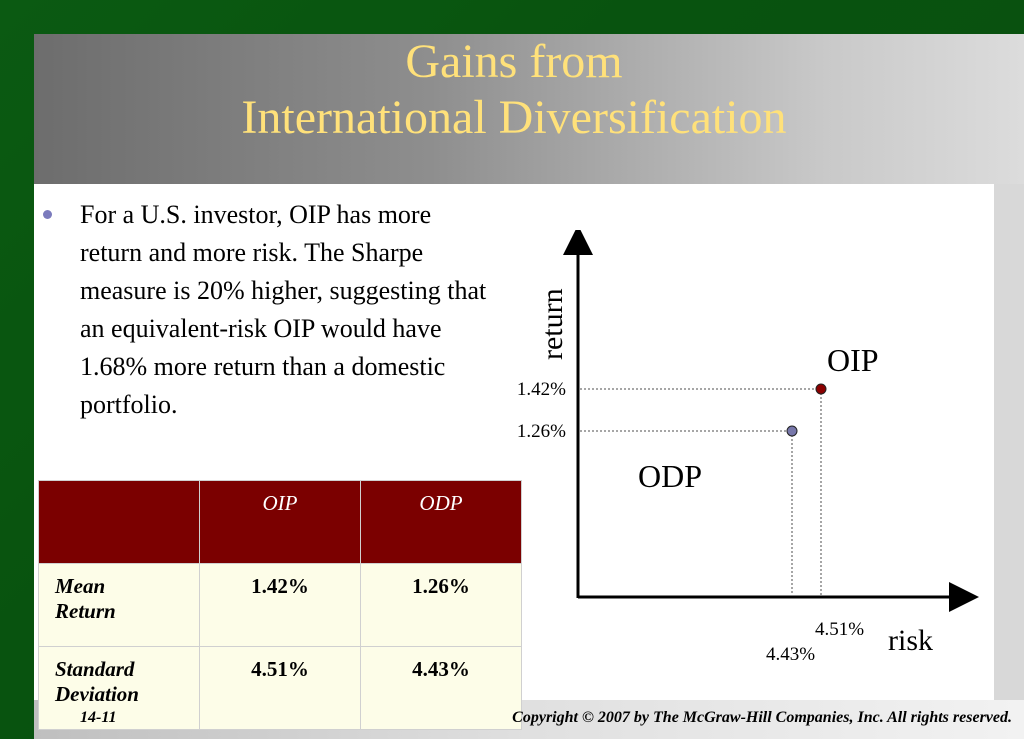 The height and width of the screenshot is (739, 1024). Describe the element at coordinates (441, 688) in the screenshot. I see `cell-odp-sd: 4.43%` at that location.